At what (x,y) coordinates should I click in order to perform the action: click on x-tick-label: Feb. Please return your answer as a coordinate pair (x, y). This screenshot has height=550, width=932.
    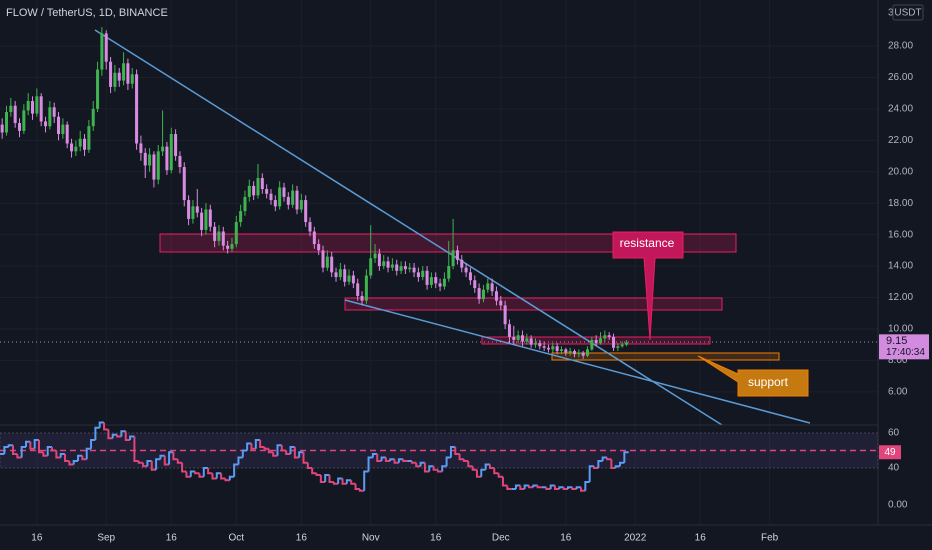
    Looking at the image, I should click on (770, 538).